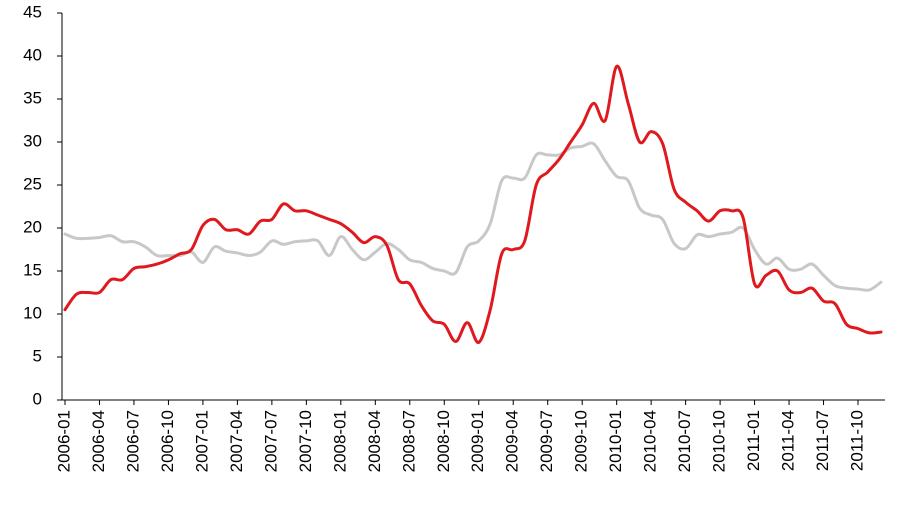  Describe the element at coordinates (63, 441) in the screenshot. I see `x-tick-label: 2006-01` at that location.